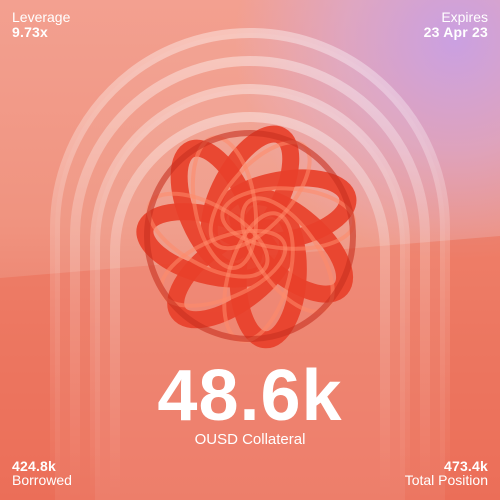 The width and height of the screenshot is (500, 500). I want to click on leverage-value: 9.73x, so click(30, 31).